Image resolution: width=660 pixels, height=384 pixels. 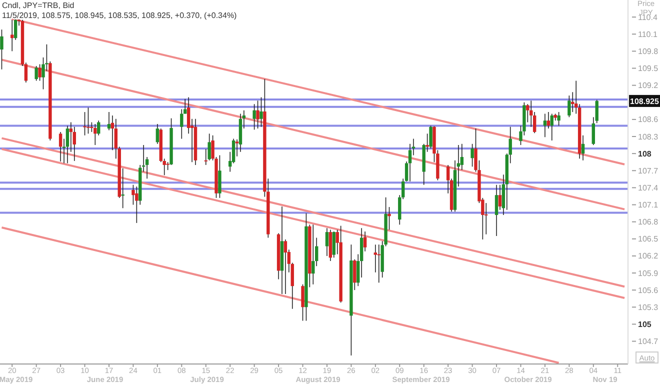 I want to click on y-tick-label: 108.3, so click(x=648, y=137).